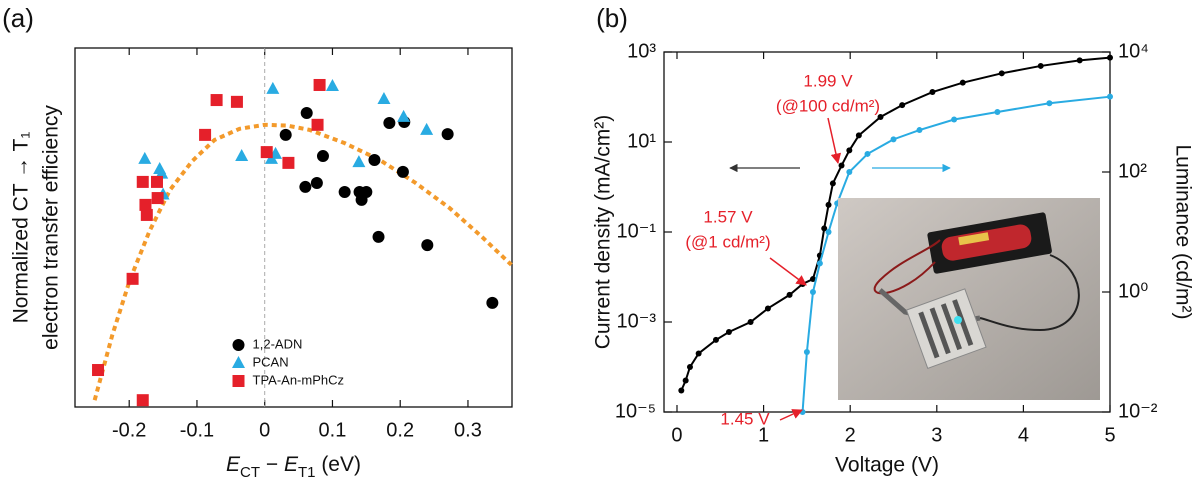 This screenshot has width=1200, height=485. I want to click on x-tick-label: 4, so click(1023, 435).